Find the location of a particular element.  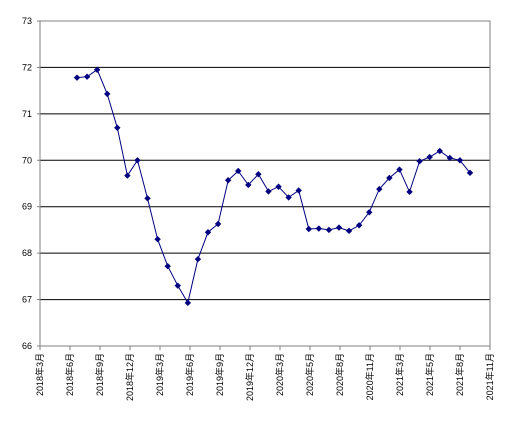

y-tick-label: 68 is located at coordinates (27, 253).